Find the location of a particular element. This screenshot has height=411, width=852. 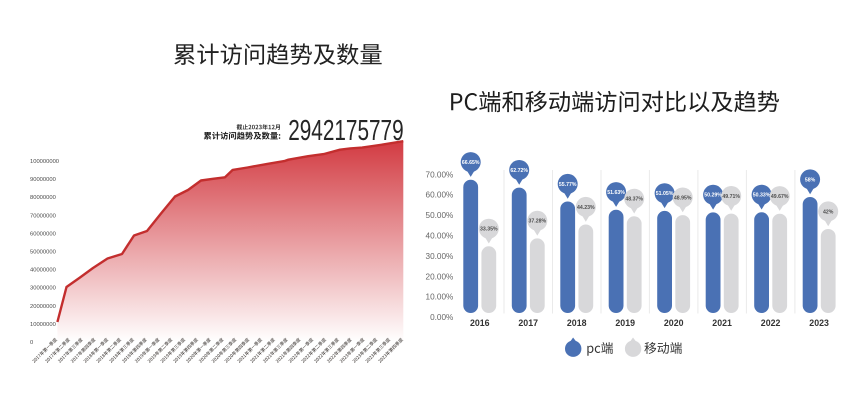

svg-text: 48.37% is located at coordinates (634, 200).